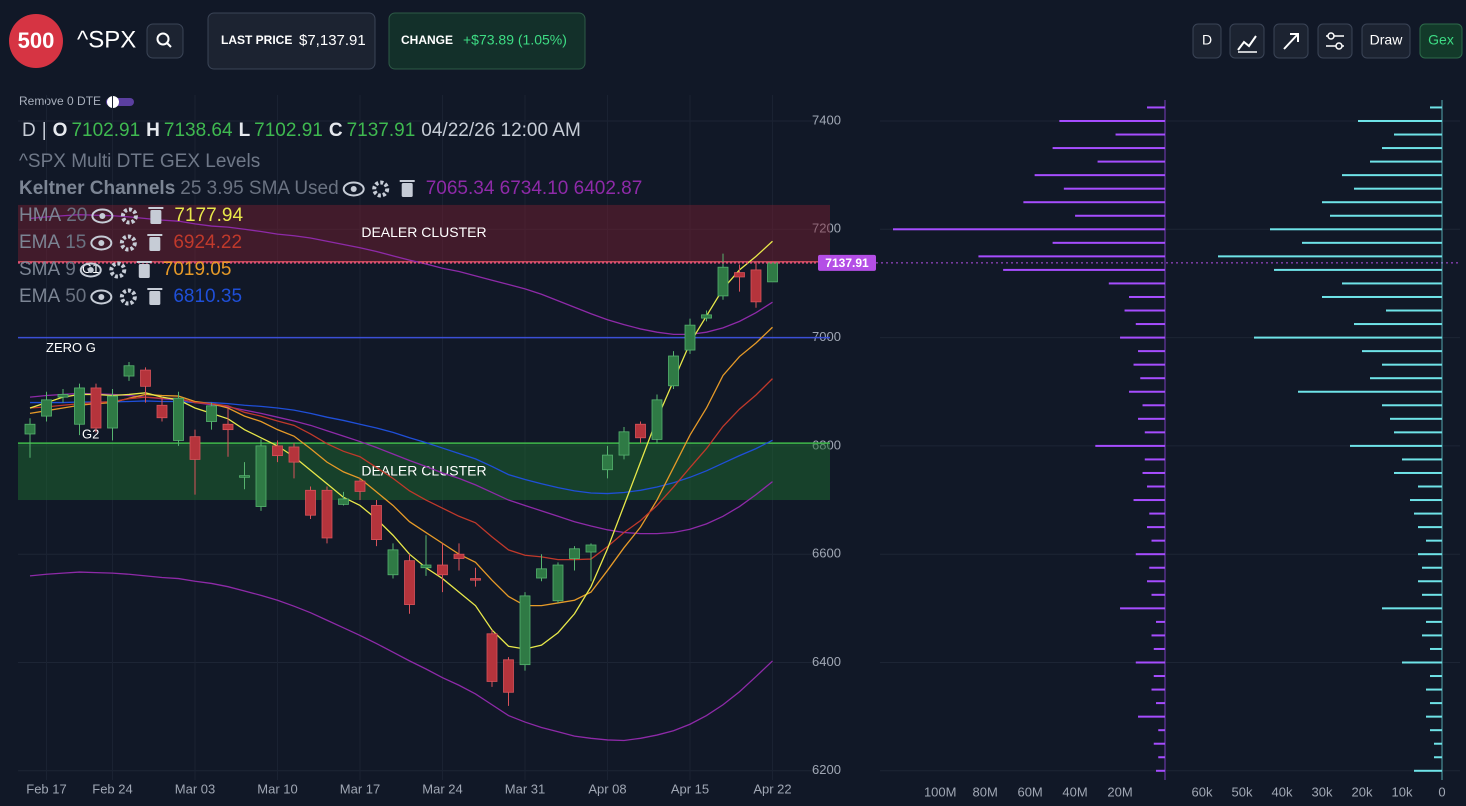 The width and height of the screenshot is (1466, 806). What do you see at coordinates (1441, 41) in the screenshot?
I see `gex-button: Gex` at bounding box center [1441, 41].